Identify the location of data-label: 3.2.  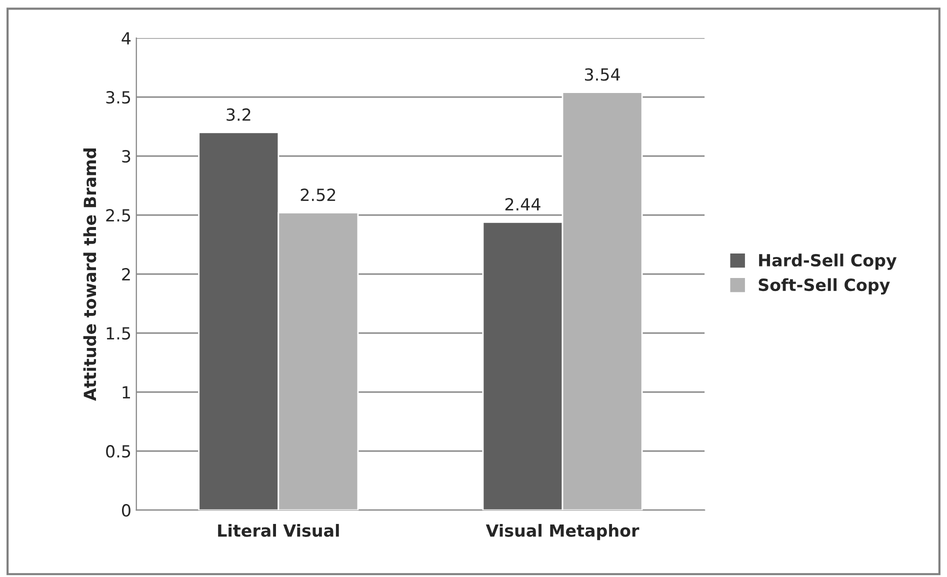
(238, 114).